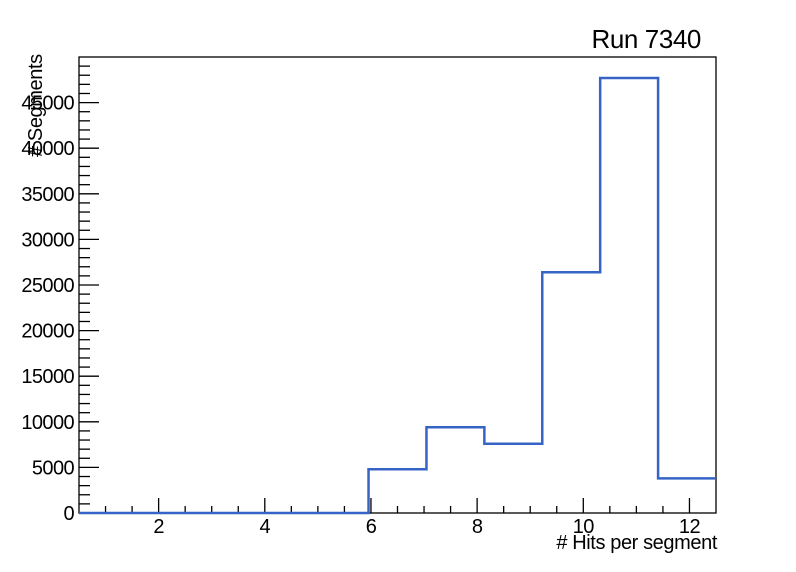 The width and height of the screenshot is (796, 572). Describe the element at coordinates (47, 377) in the screenshot. I see `y-tick-label: 15000` at that location.